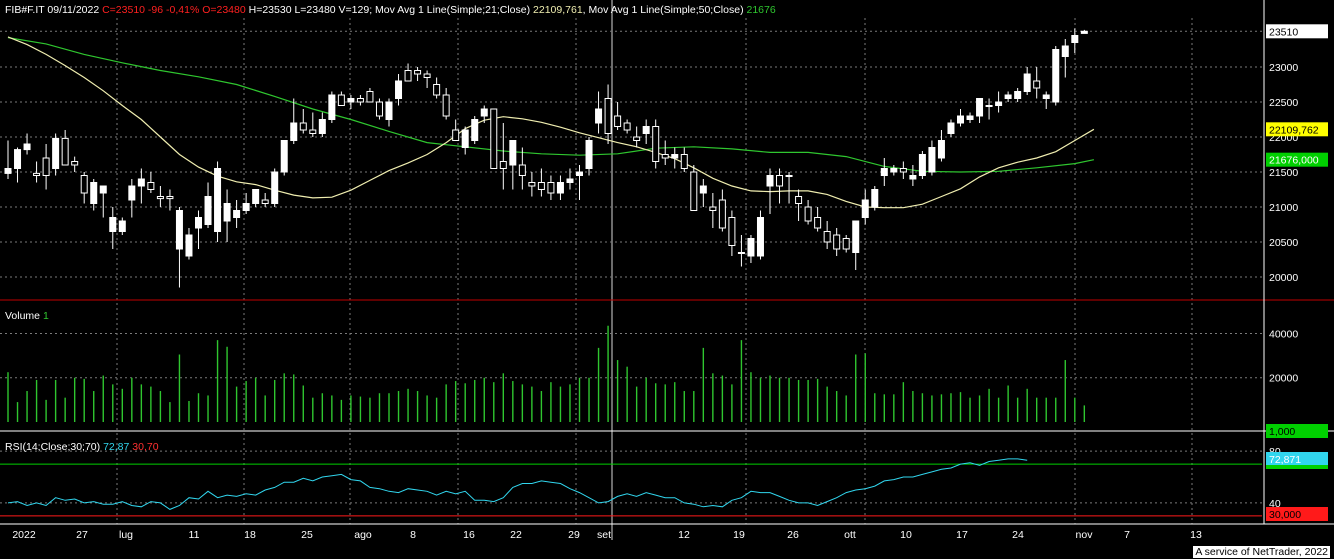 This screenshot has height=559, width=1334. I want to click on volume-tick-label: 40000, so click(1283, 334).